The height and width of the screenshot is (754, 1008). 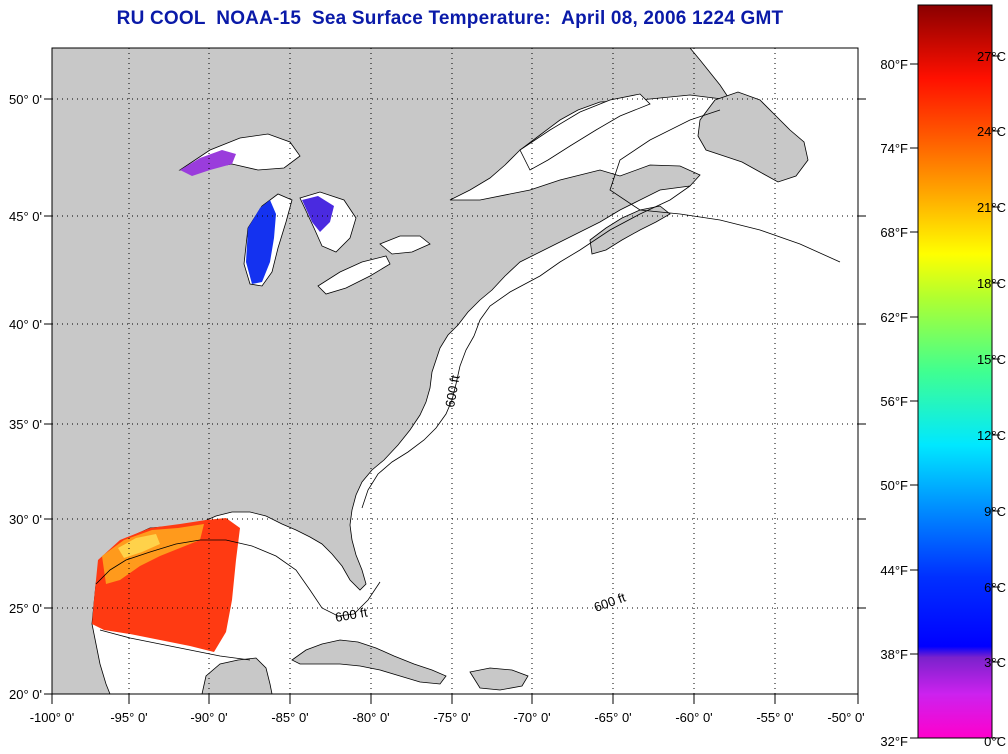 I want to click on lon-label: -95° 0', so click(x=128, y=717).